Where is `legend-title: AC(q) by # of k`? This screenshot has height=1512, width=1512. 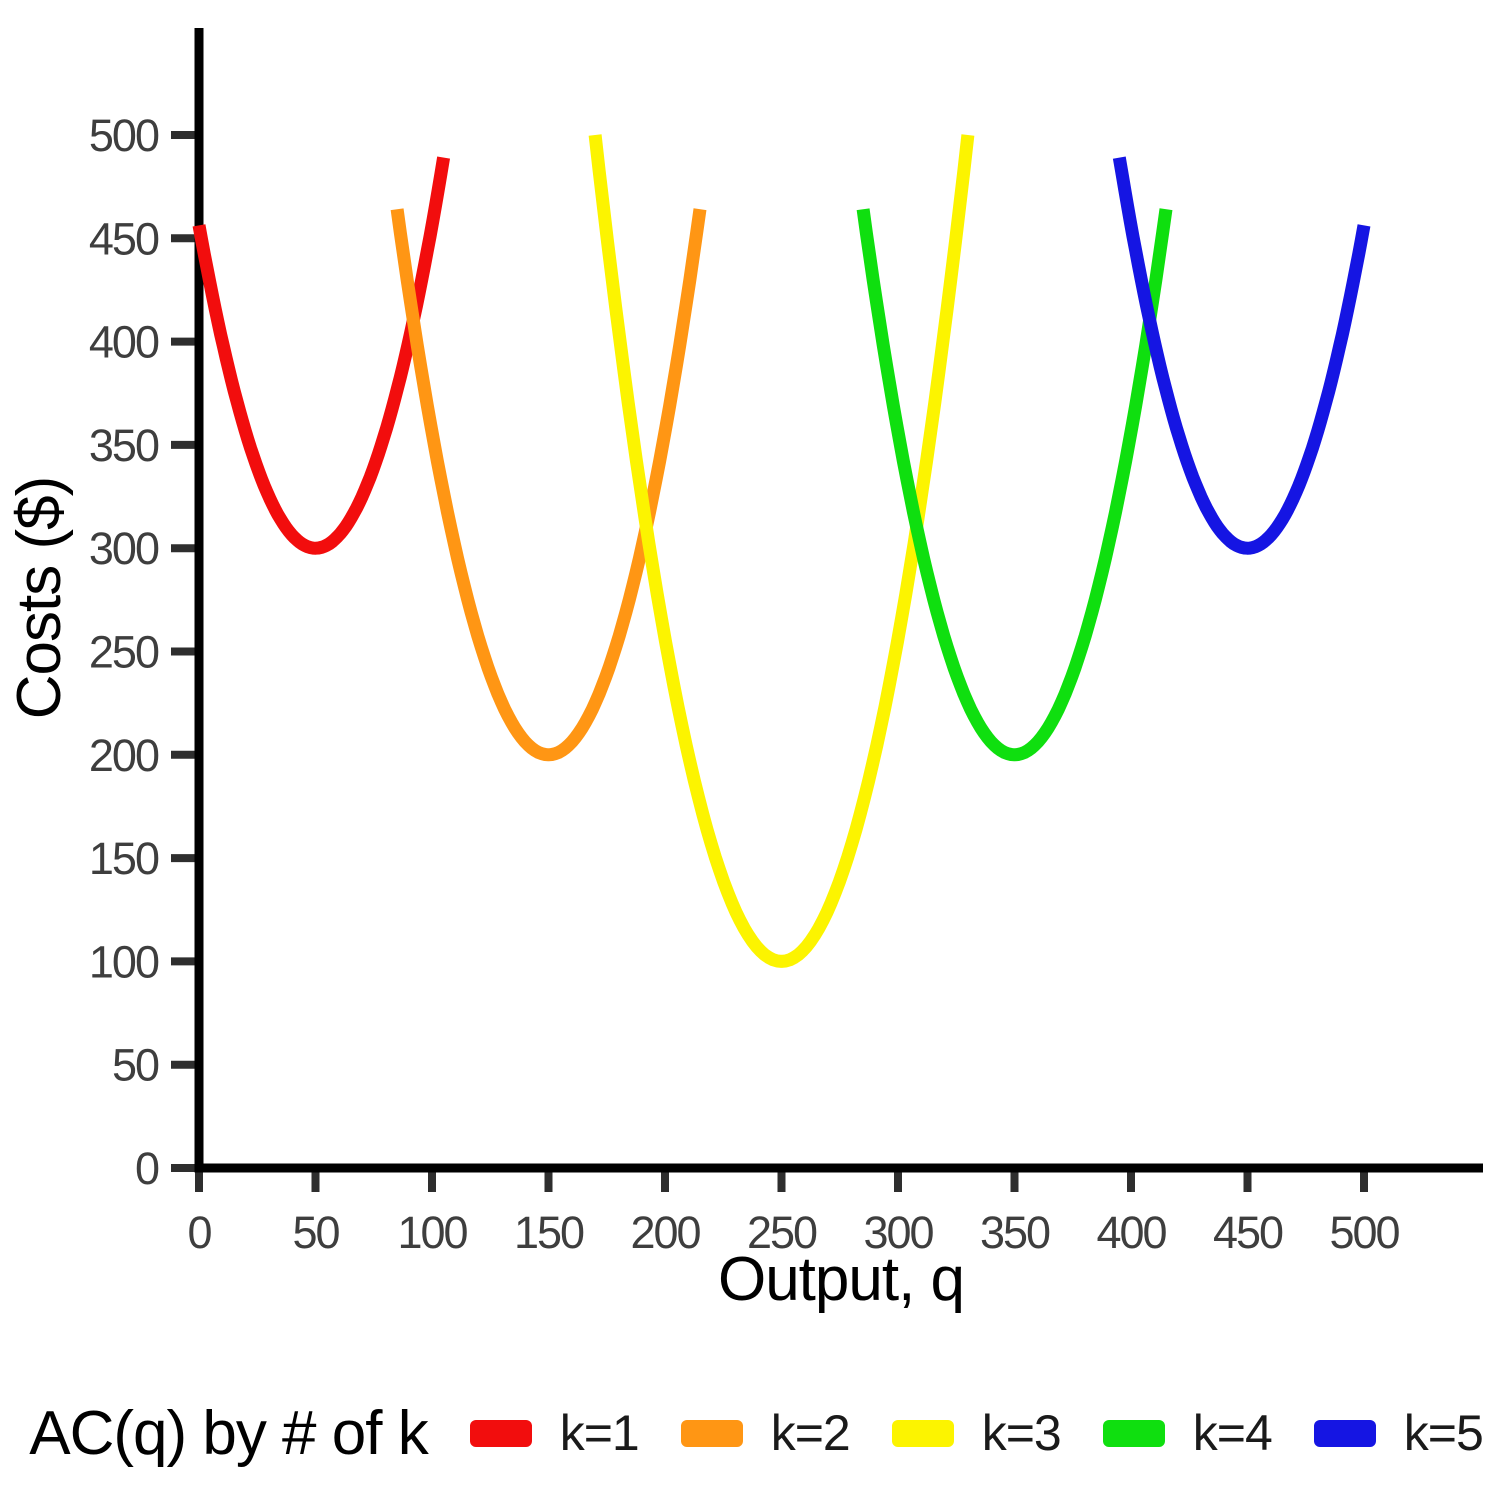
legend-title: AC(q) by # of k is located at coordinates (228, 1433).